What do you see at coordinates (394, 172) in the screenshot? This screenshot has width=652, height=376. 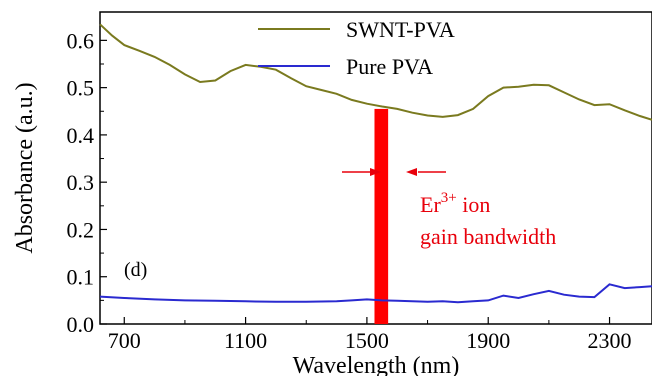 I see `bandwidth-arrows` at bounding box center [394, 172].